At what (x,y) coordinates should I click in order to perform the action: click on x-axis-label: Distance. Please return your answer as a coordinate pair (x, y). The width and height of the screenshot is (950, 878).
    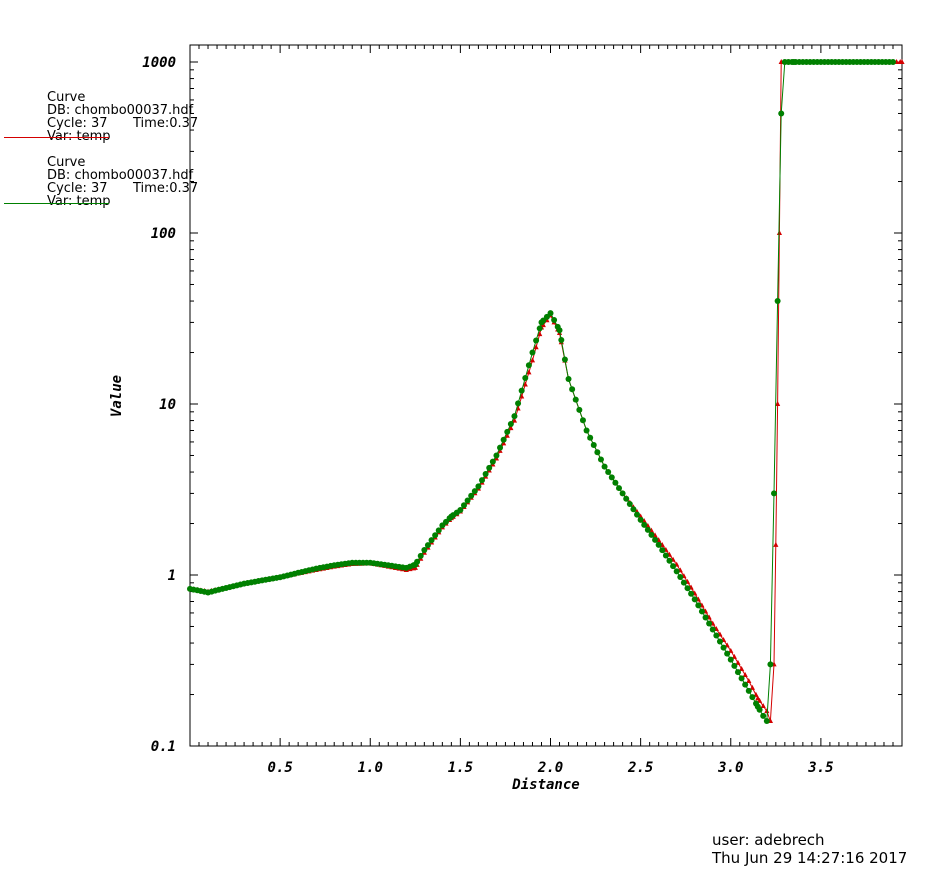
    Looking at the image, I should click on (545, 785).